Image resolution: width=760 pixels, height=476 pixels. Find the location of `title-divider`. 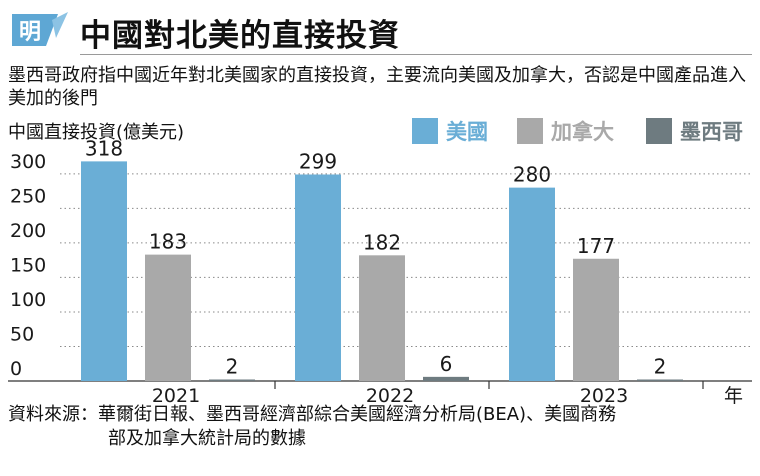

title-divider is located at coordinates (416, 54).